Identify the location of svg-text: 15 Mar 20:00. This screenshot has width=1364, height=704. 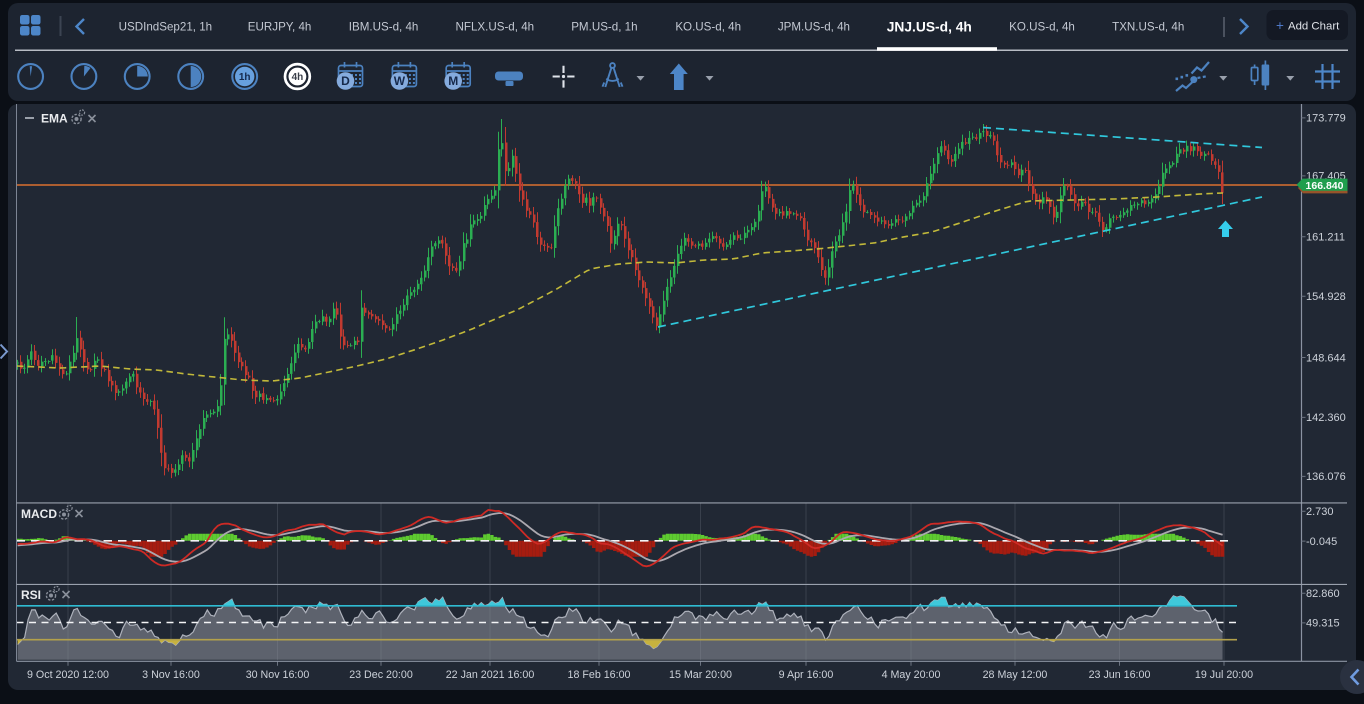
(700, 675).